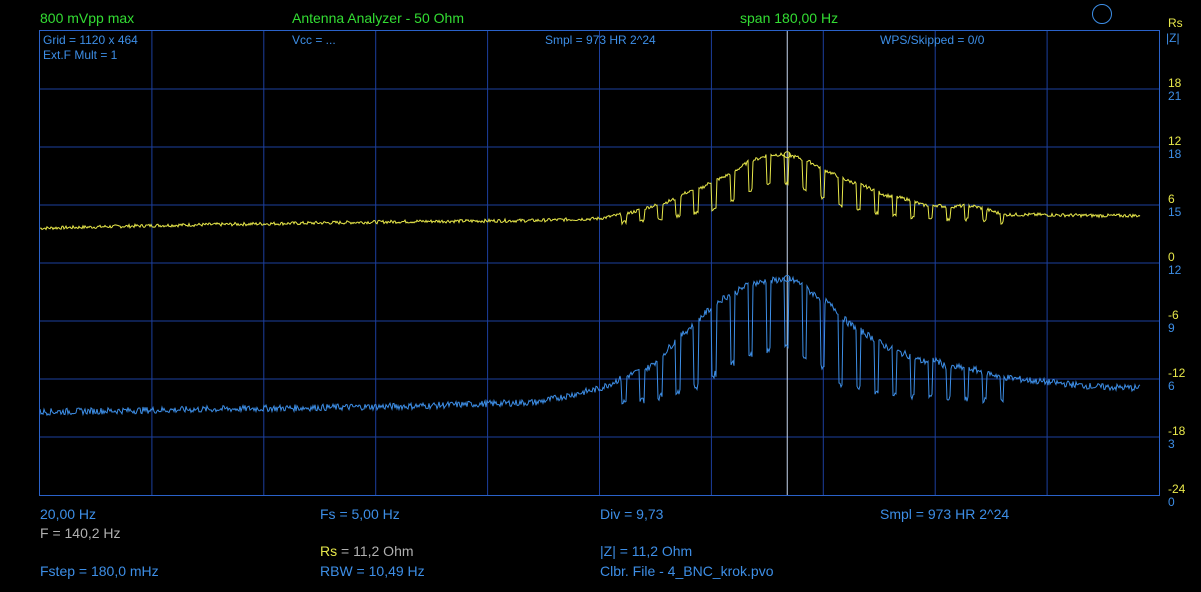 The image size is (1201, 592). What do you see at coordinates (87, 18) in the screenshot?
I see `amplitude-label: 800 mVpp max` at bounding box center [87, 18].